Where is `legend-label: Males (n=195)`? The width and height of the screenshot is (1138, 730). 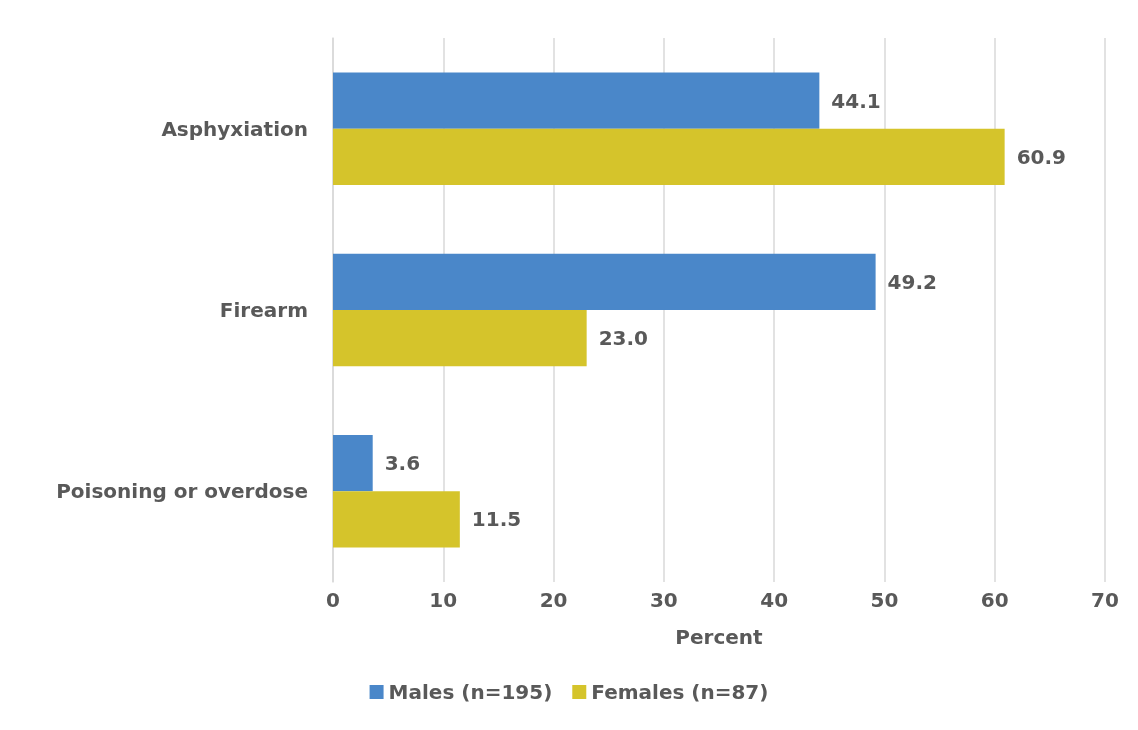 legend-label: Males (n=195) is located at coordinates (470, 692).